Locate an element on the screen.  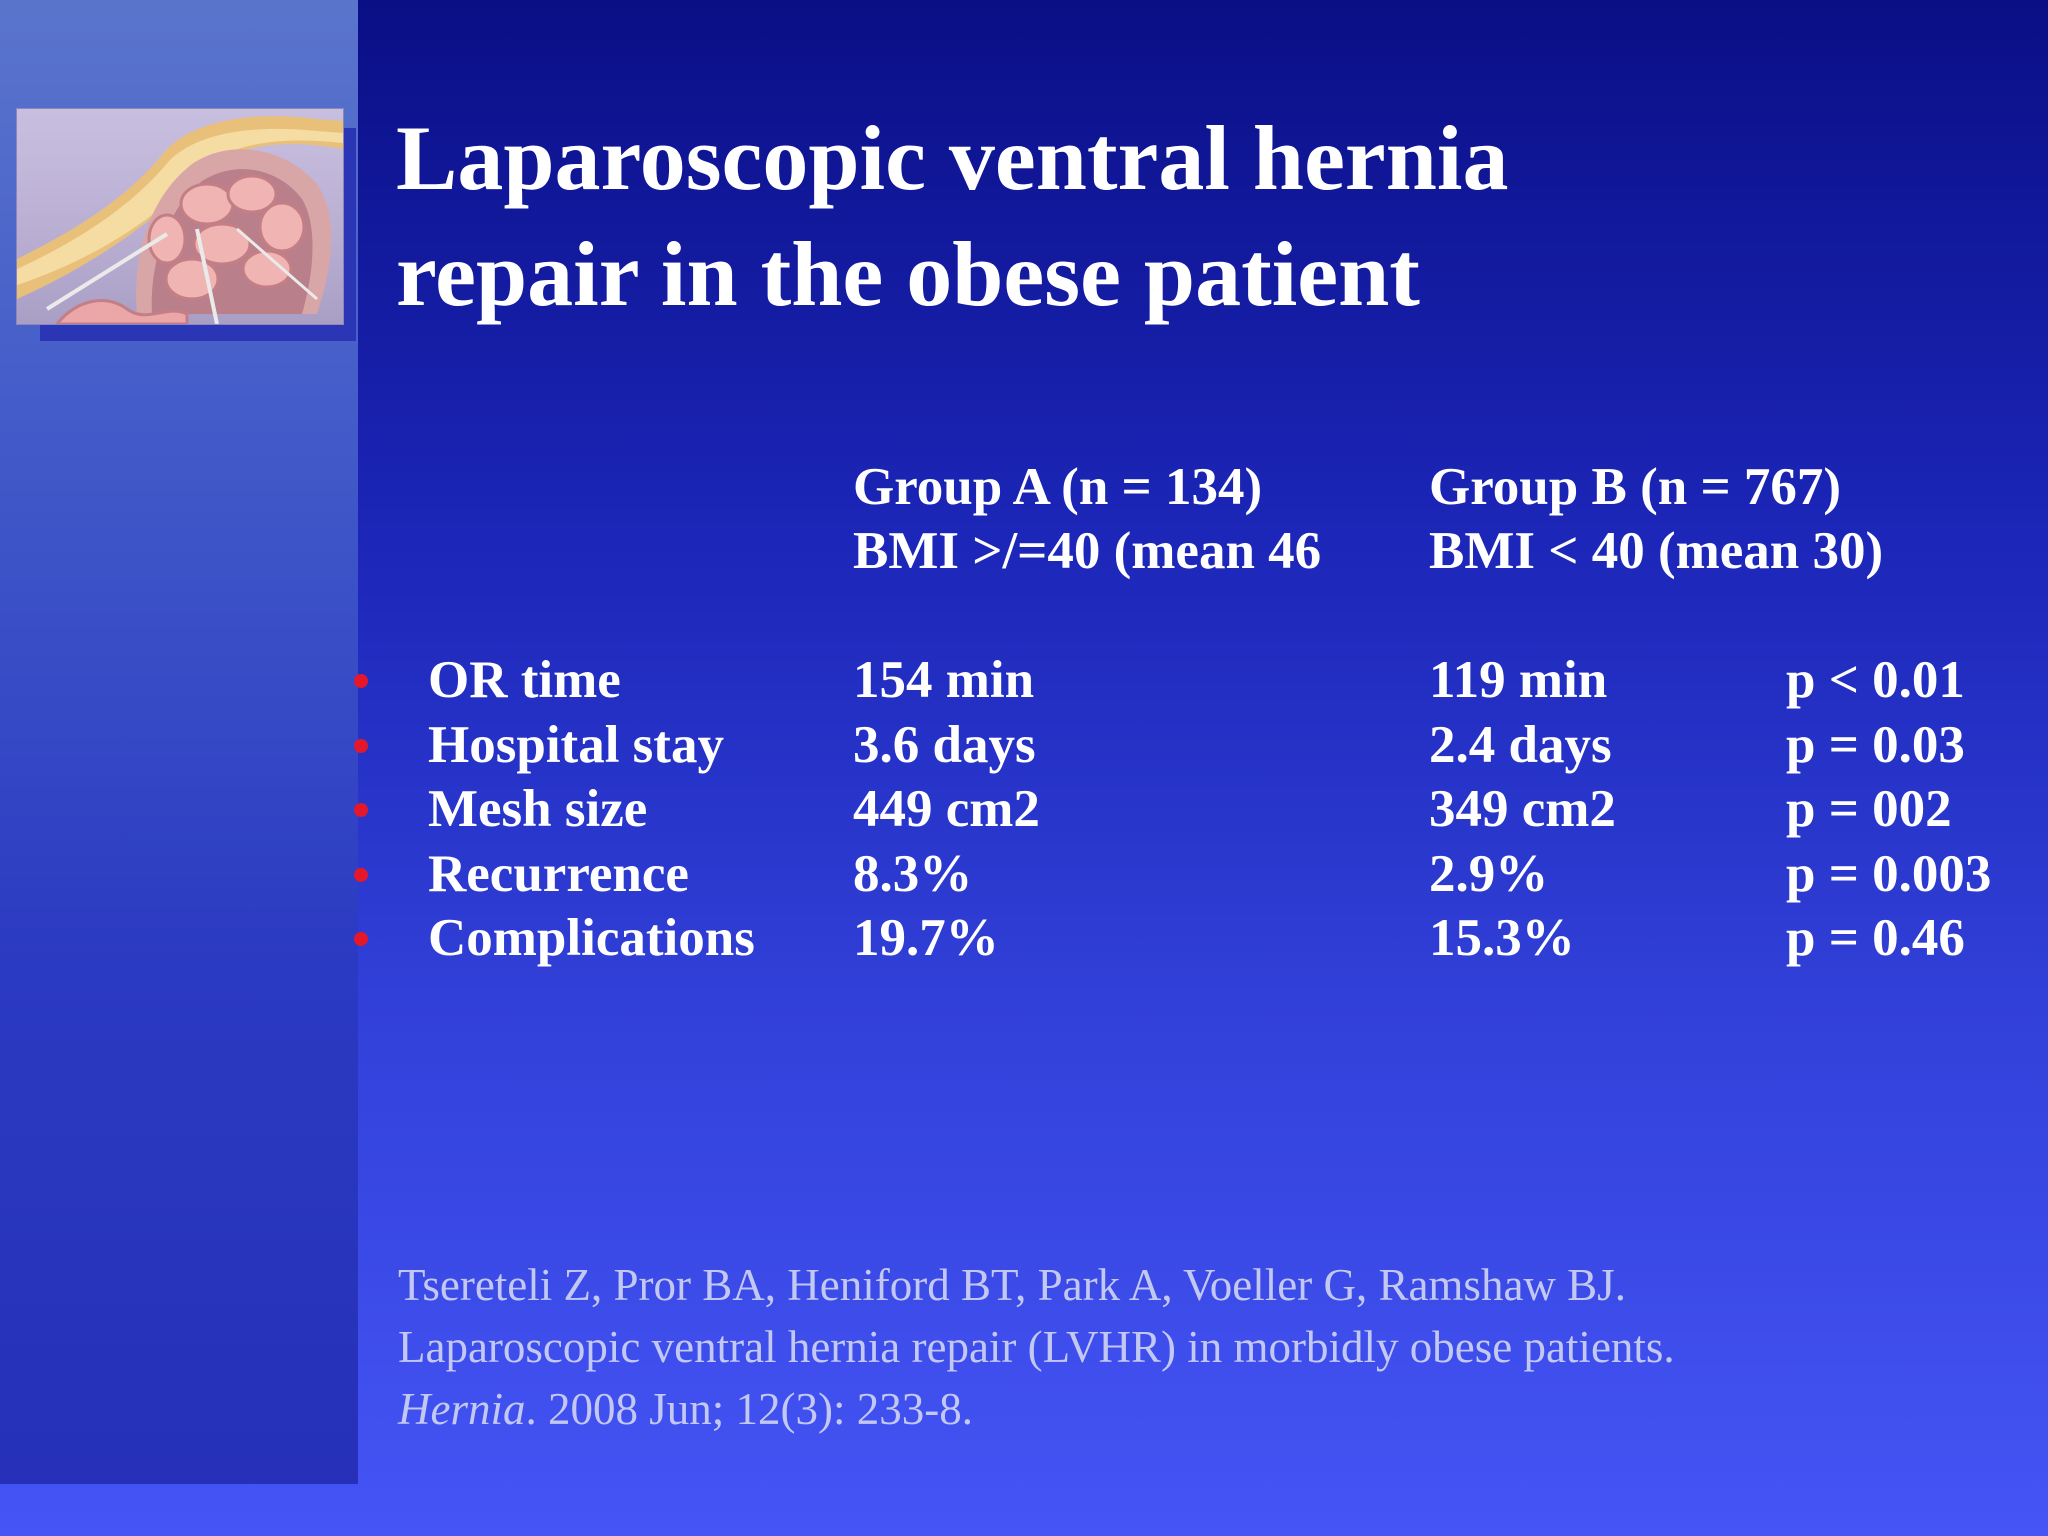
group-b-value: 15.3% is located at coordinates (1502, 938).